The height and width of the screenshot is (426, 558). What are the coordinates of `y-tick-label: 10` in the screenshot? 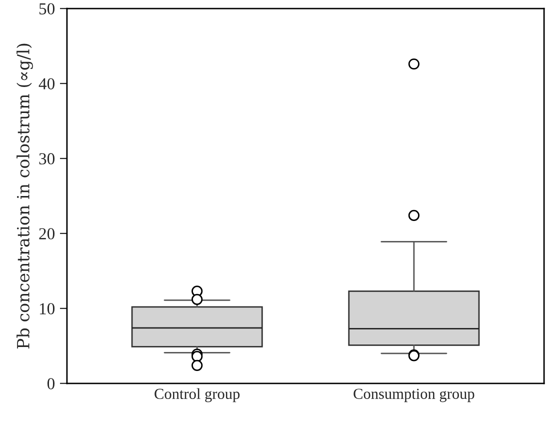 It's located at (47, 308).